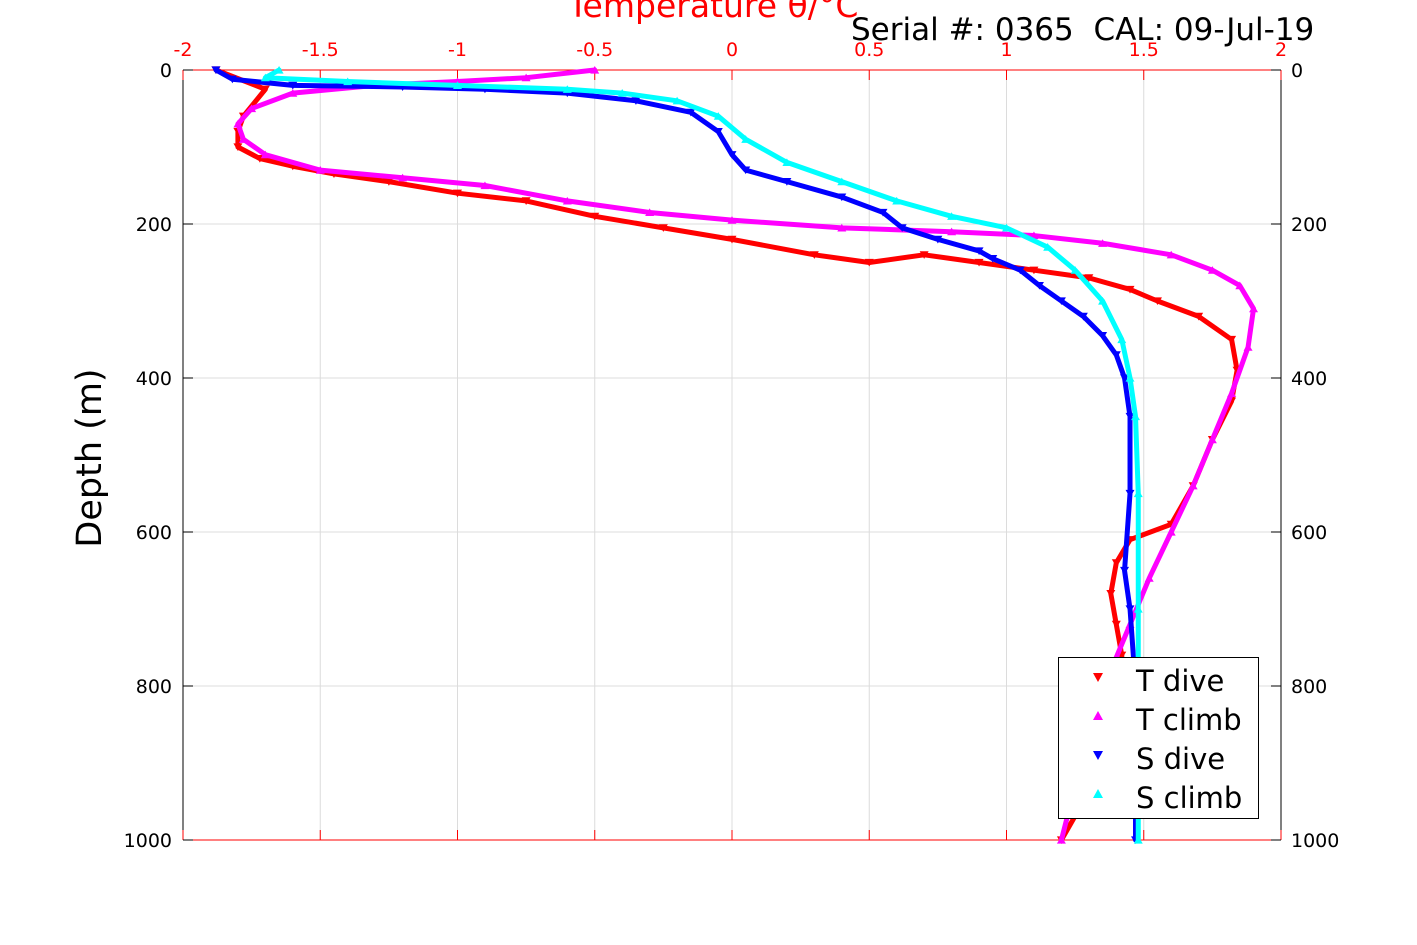 Image resolution: width=1417 pixels, height=945 pixels. Describe the element at coordinates (154, 533) in the screenshot. I see `y-tick-label-left: 600` at that location.